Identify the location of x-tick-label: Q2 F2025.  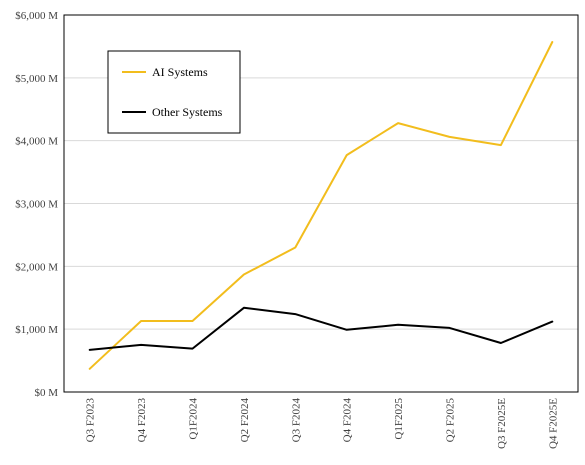
(451, 420).